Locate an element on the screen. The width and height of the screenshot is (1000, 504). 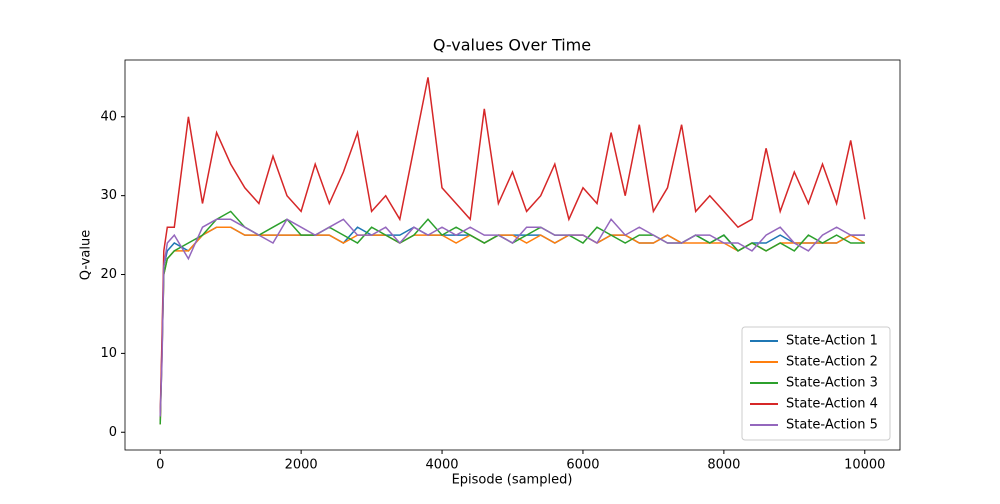
x-tick-label: 4000 is located at coordinates (441, 465).